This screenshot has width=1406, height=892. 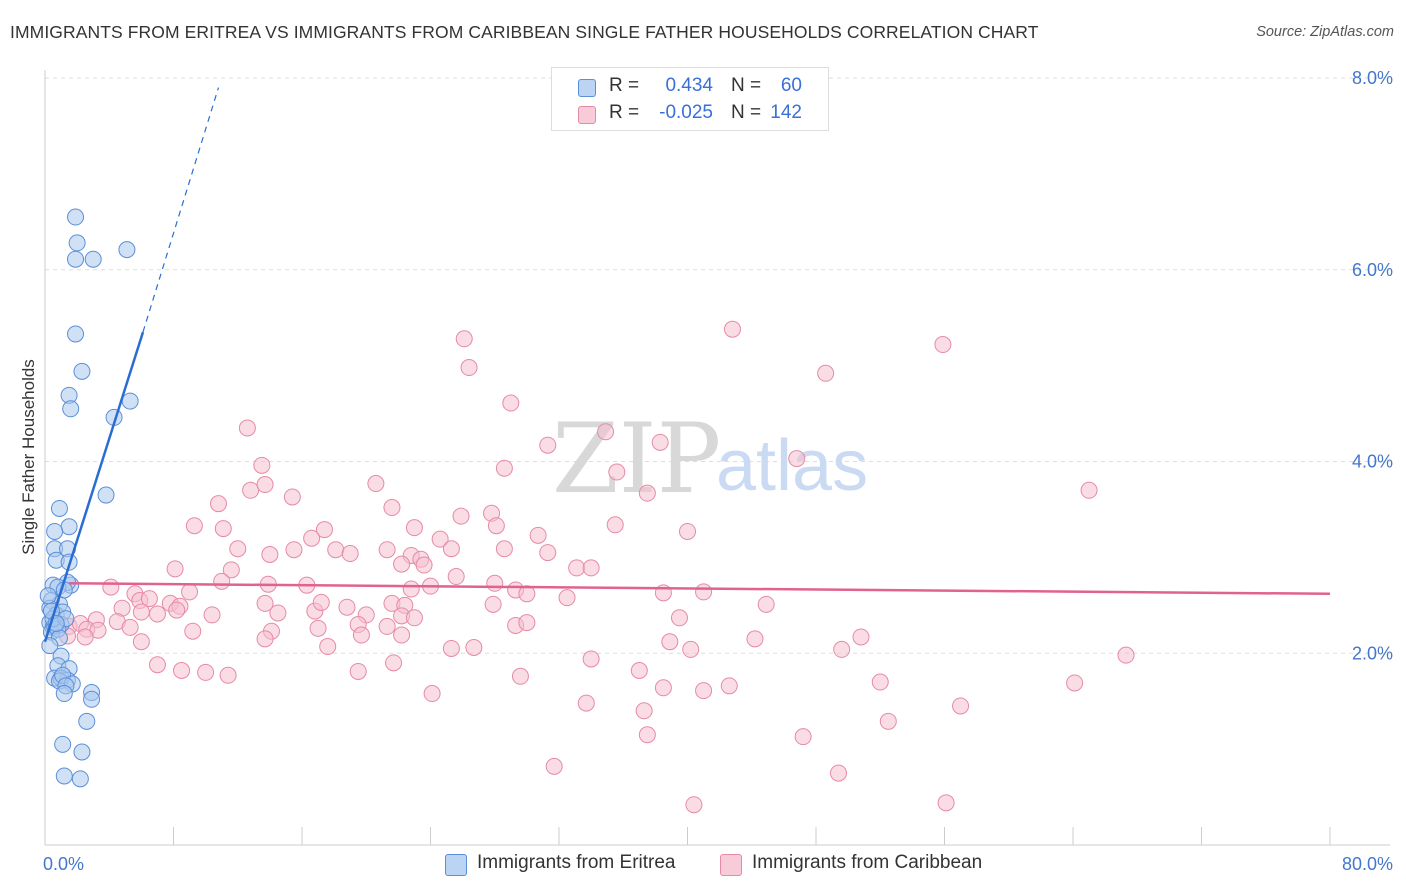 What do you see at coordinates (786, 112) in the screenshot?
I see `legend-n-value-caribbean: 142` at bounding box center [786, 112].